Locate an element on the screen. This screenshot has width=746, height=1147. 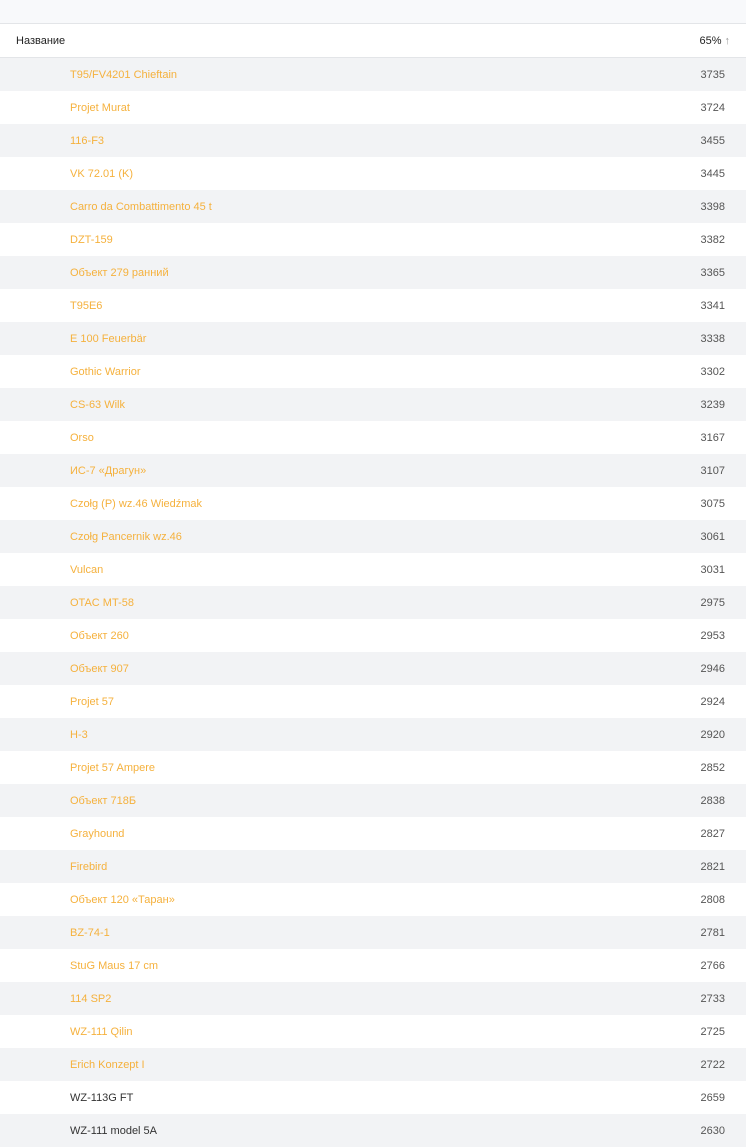
row-value: 2766 is located at coordinates (712, 965).